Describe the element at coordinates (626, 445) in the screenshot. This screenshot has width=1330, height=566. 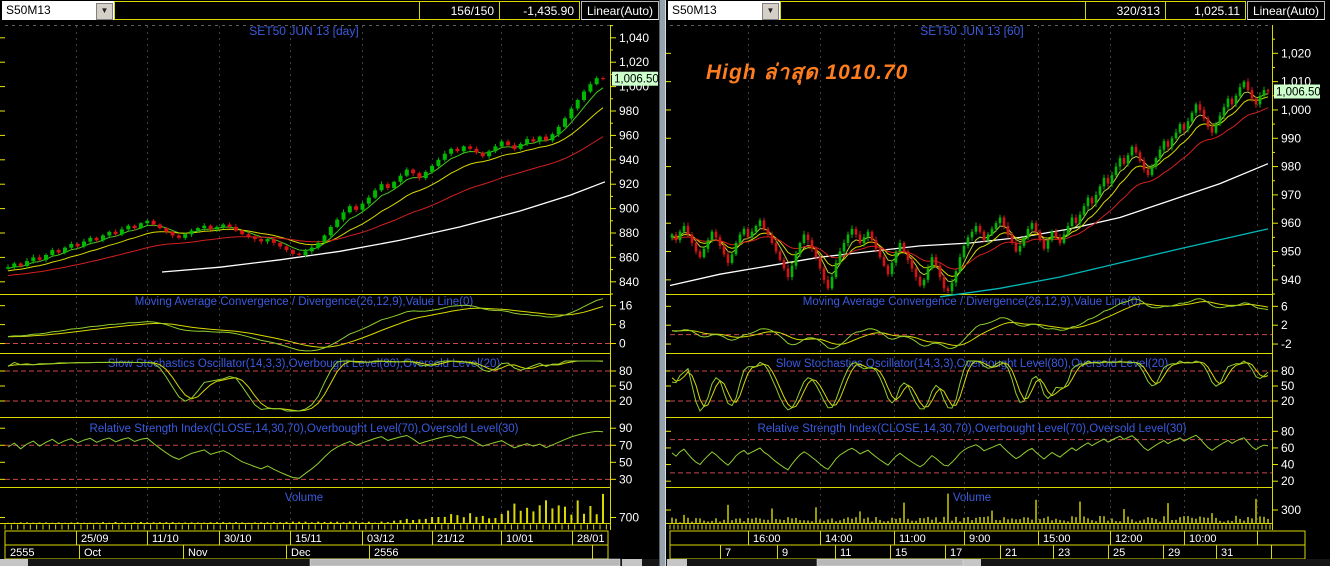
I see `svg-text: 70` at that location.